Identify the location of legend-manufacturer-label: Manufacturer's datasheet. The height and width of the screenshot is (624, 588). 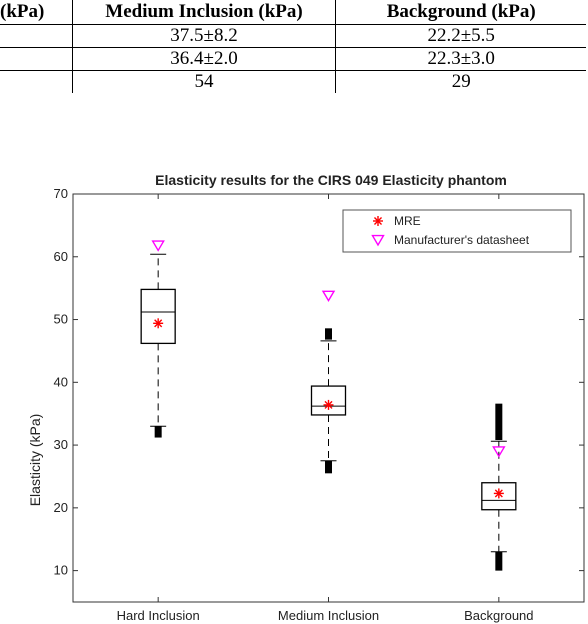
(462, 240).